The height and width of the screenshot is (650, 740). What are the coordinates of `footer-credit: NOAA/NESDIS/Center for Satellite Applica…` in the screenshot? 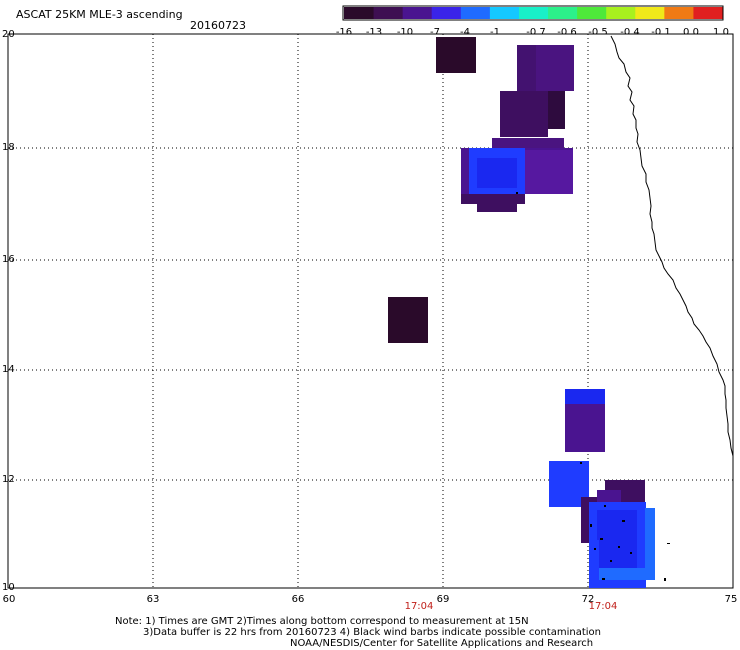 It's located at (442, 643).